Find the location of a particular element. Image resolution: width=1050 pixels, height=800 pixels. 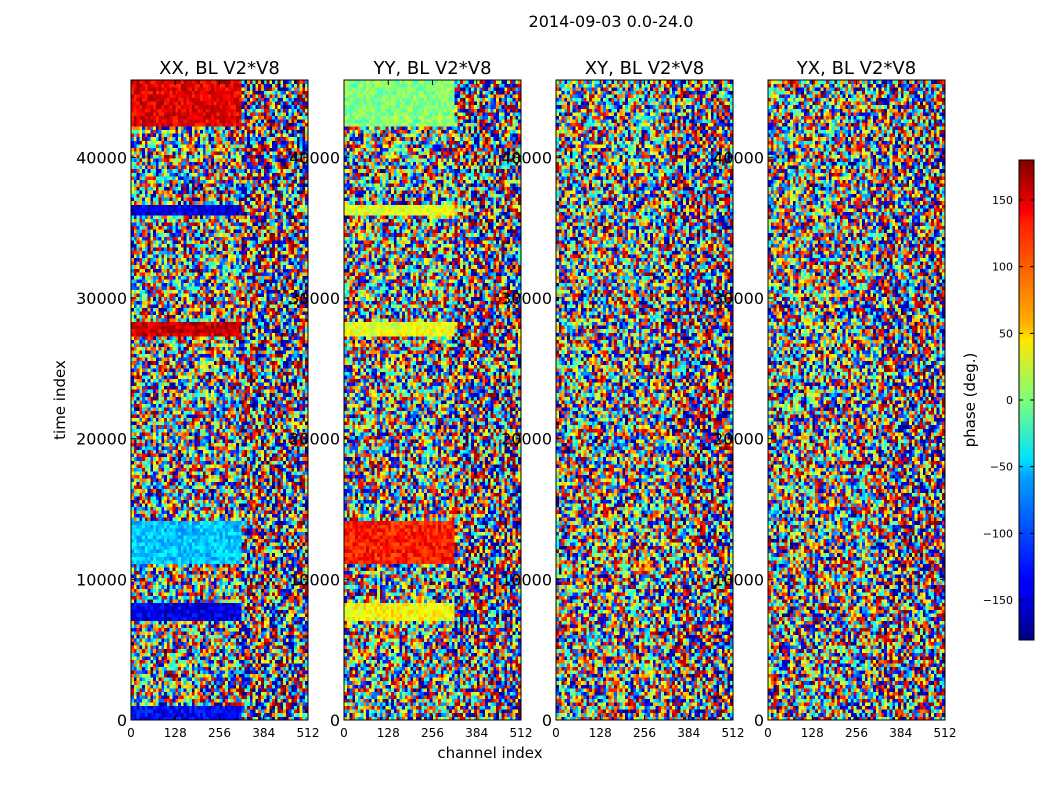

colorbar-tick-label: 150 is located at coordinates (1002, 200).